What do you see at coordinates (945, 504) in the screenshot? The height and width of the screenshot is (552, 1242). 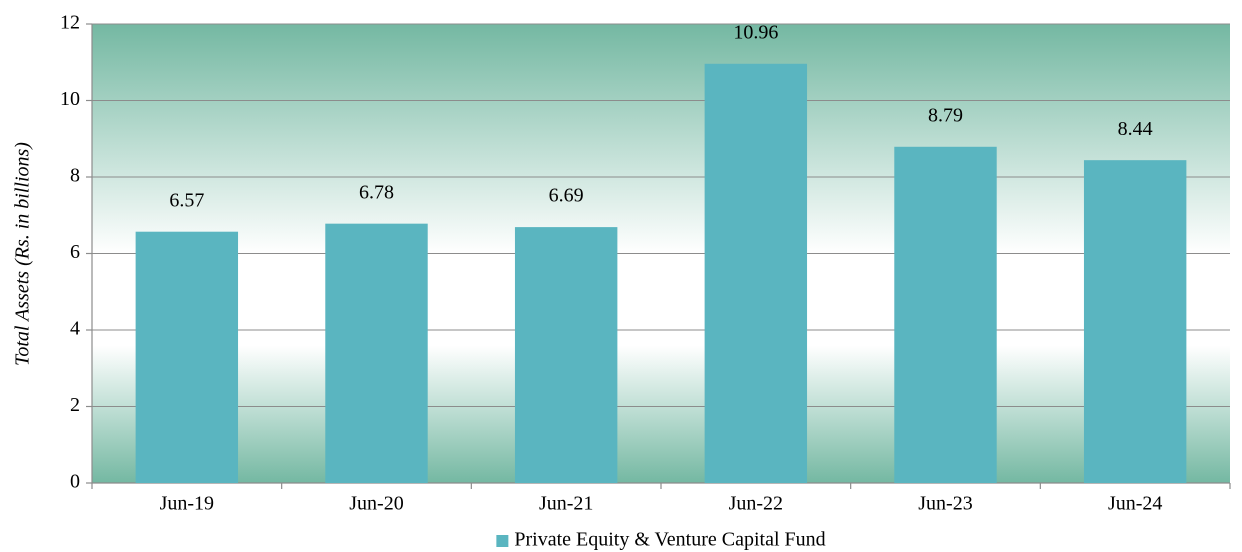 I see `x-tick-label: Jun-23` at bounding box center [945, 504].